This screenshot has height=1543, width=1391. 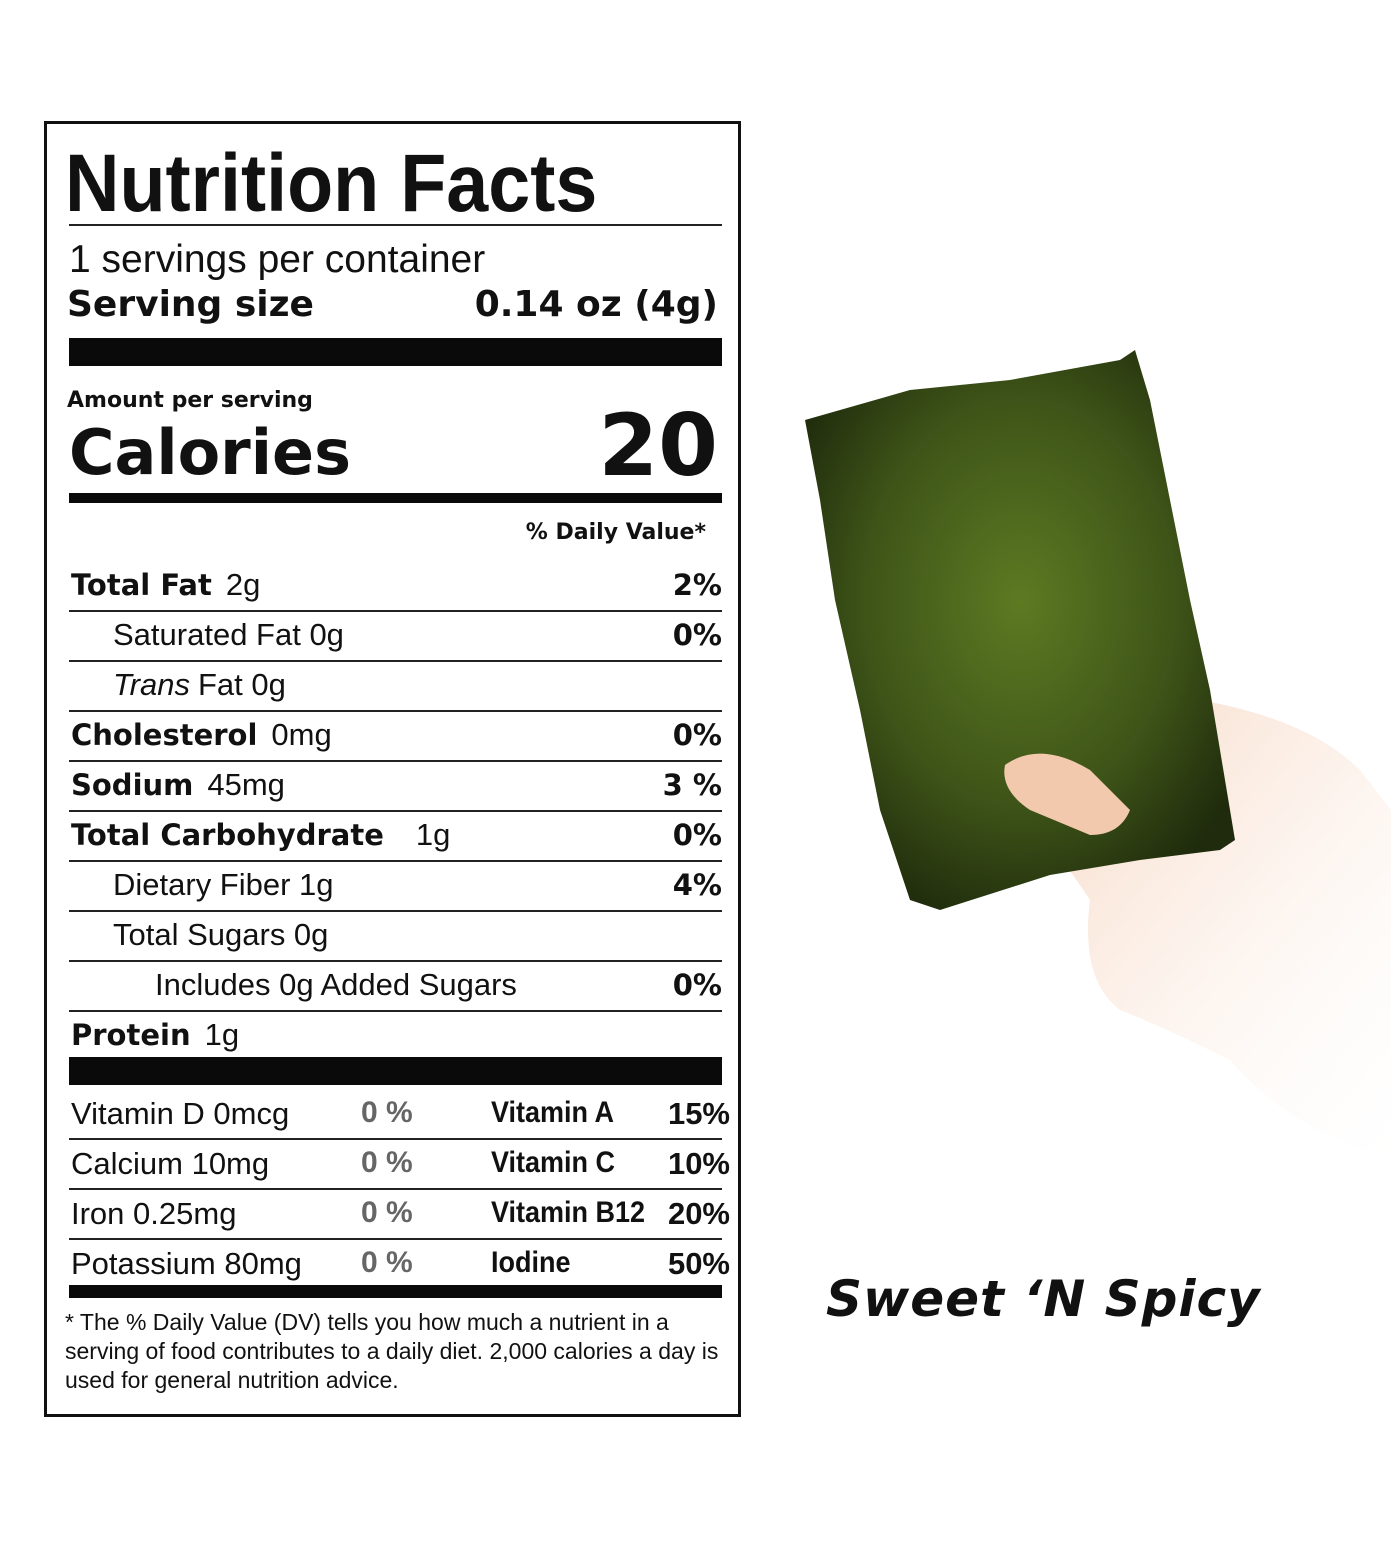 What do you see at coordinates (697, 885) in the screenshot?
I see `nutrient-daily-value: 4%` at bounding box center [697, 885].